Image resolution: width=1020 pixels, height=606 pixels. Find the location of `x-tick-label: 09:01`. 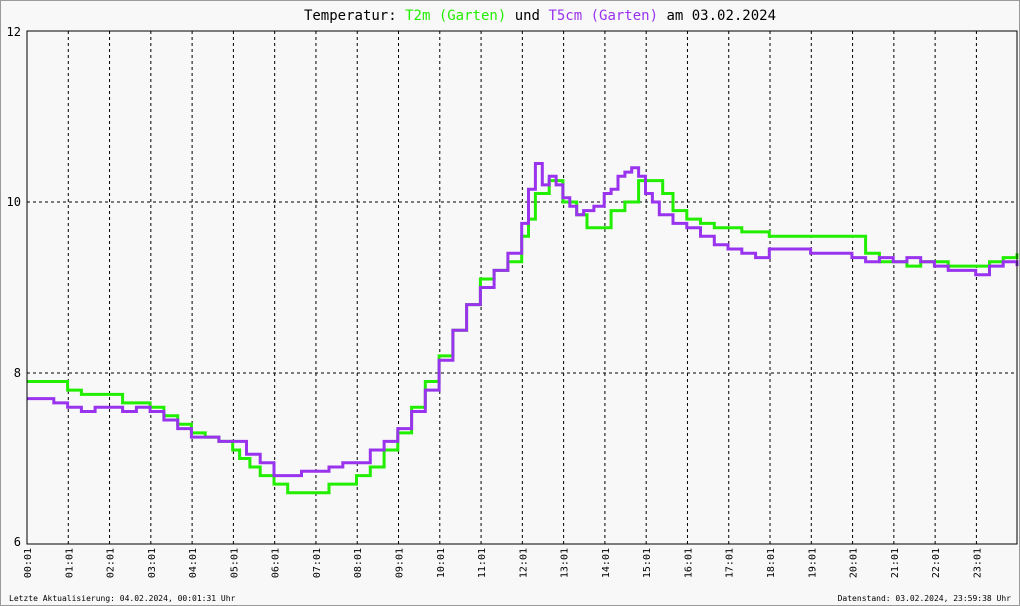

x-tick-label: 09:01 is located at coordinates (400, 563).